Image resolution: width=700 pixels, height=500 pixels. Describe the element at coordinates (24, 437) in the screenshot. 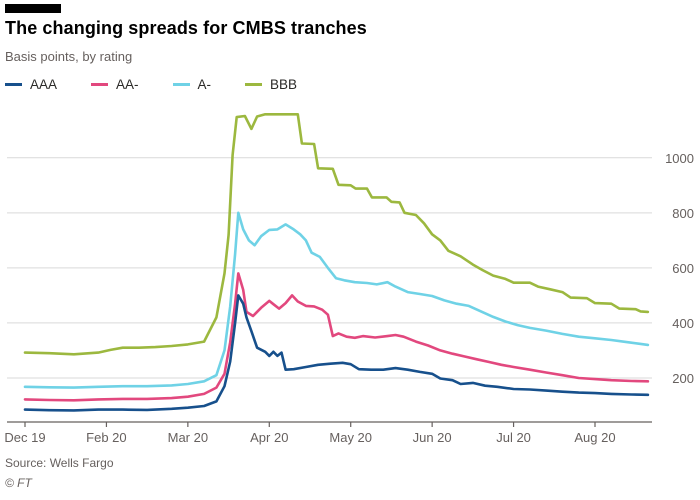

I see `x-axis-label: Dec 19` at that location.